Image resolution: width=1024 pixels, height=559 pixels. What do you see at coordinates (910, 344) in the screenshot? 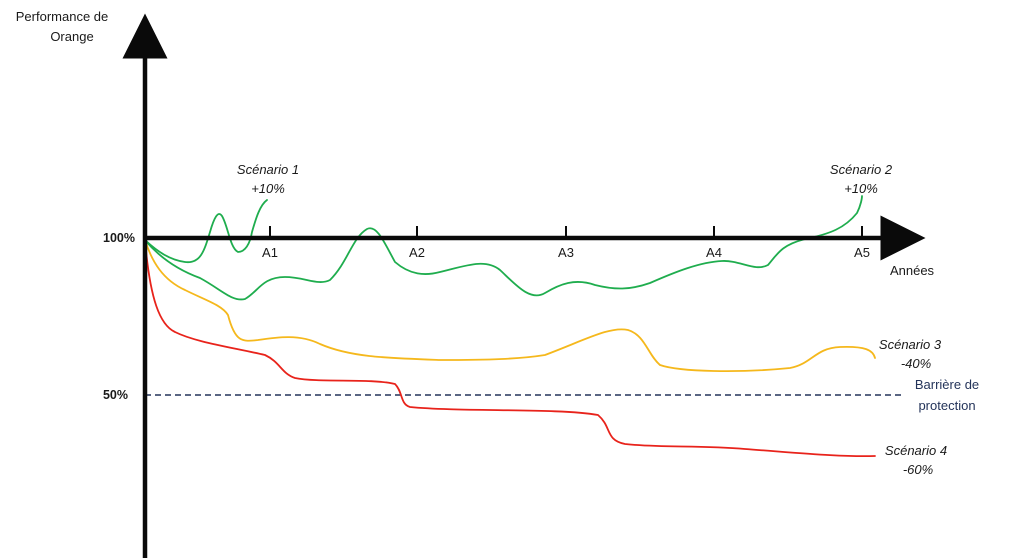
I see `scenario-3-name: Scénario 3` at bounding box center [910, 344].